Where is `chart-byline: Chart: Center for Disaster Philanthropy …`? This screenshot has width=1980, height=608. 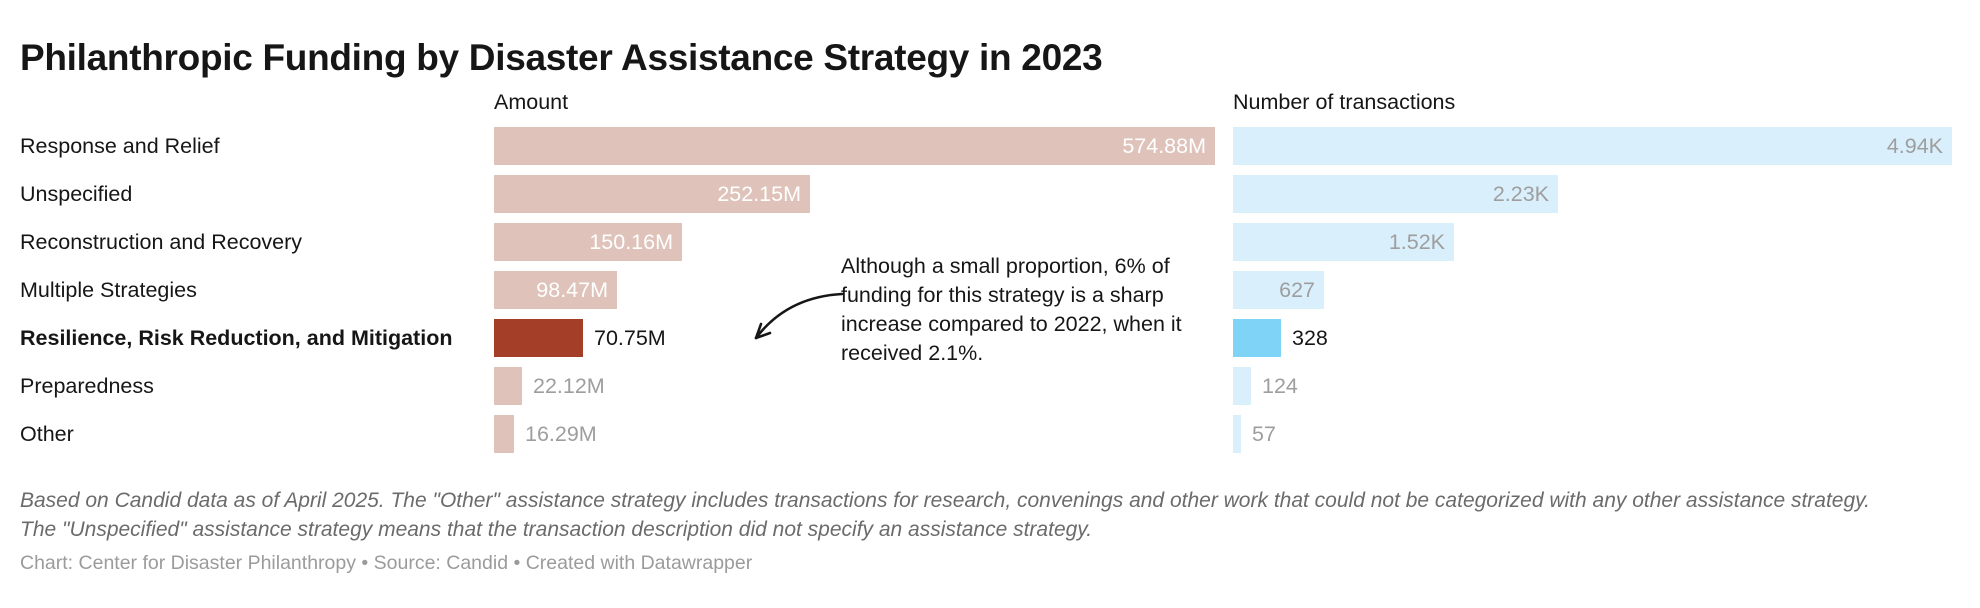 chart-byline: Chart: Center for Disaster Philanthropy … is located at coordinates (386, 563).